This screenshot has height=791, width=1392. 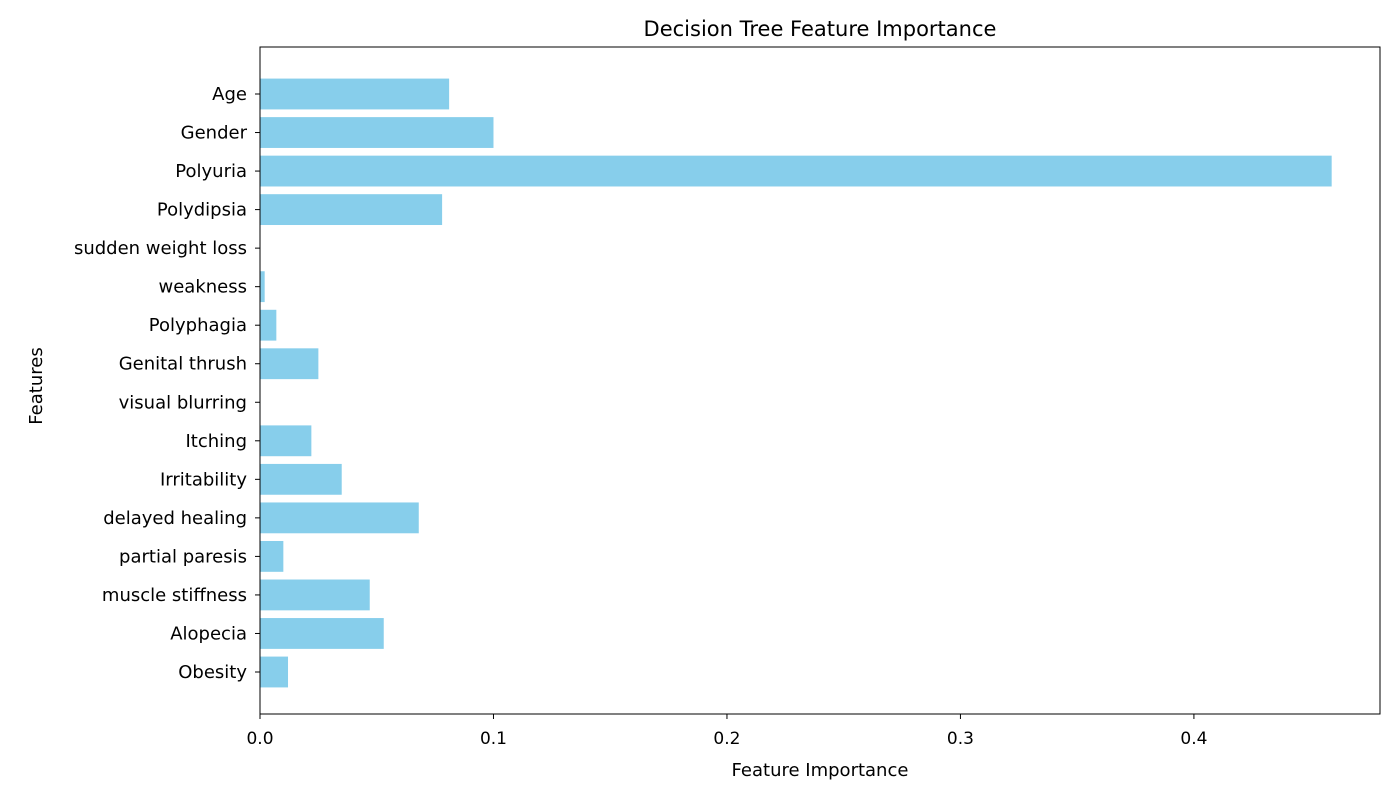 What do you see at coordinates (36, 385) in the screenshot?
I see `y-axis-label: Features` at bounding box center [36, 385].